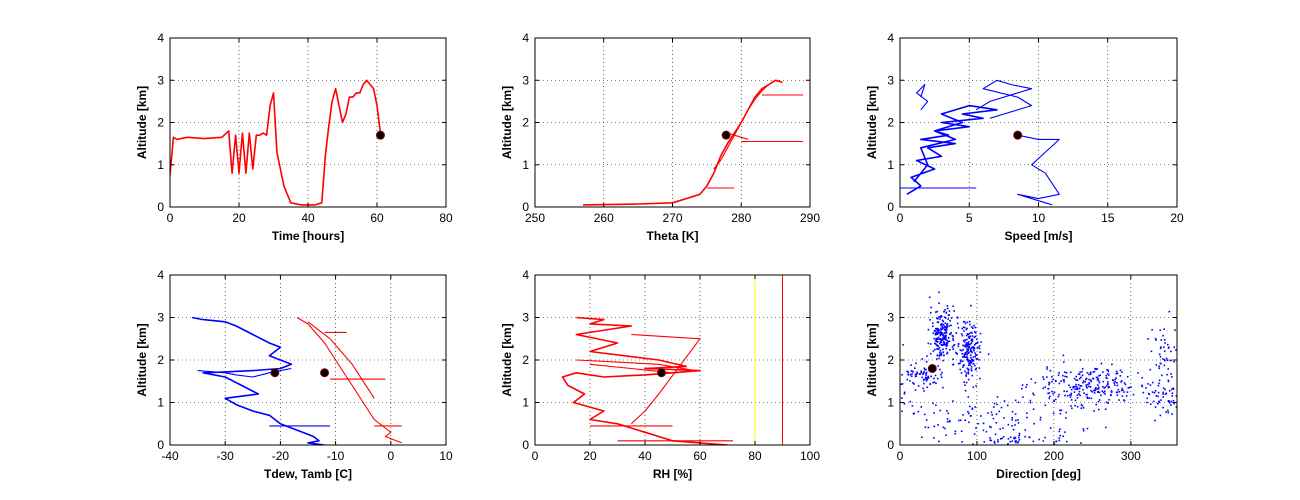 This screenshot has width=1300, height=500. What do you see at coordinates (1054, 456) in the screenshot?
I see `x-tick-label: 200` at bounding box center [1054, 456].